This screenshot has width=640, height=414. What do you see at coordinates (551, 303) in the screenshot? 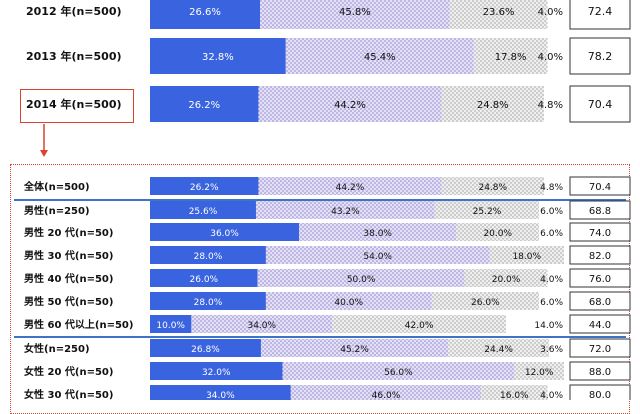
I see `detail-value-label-5-4: 6.0%` at bounding box center [551, 303].